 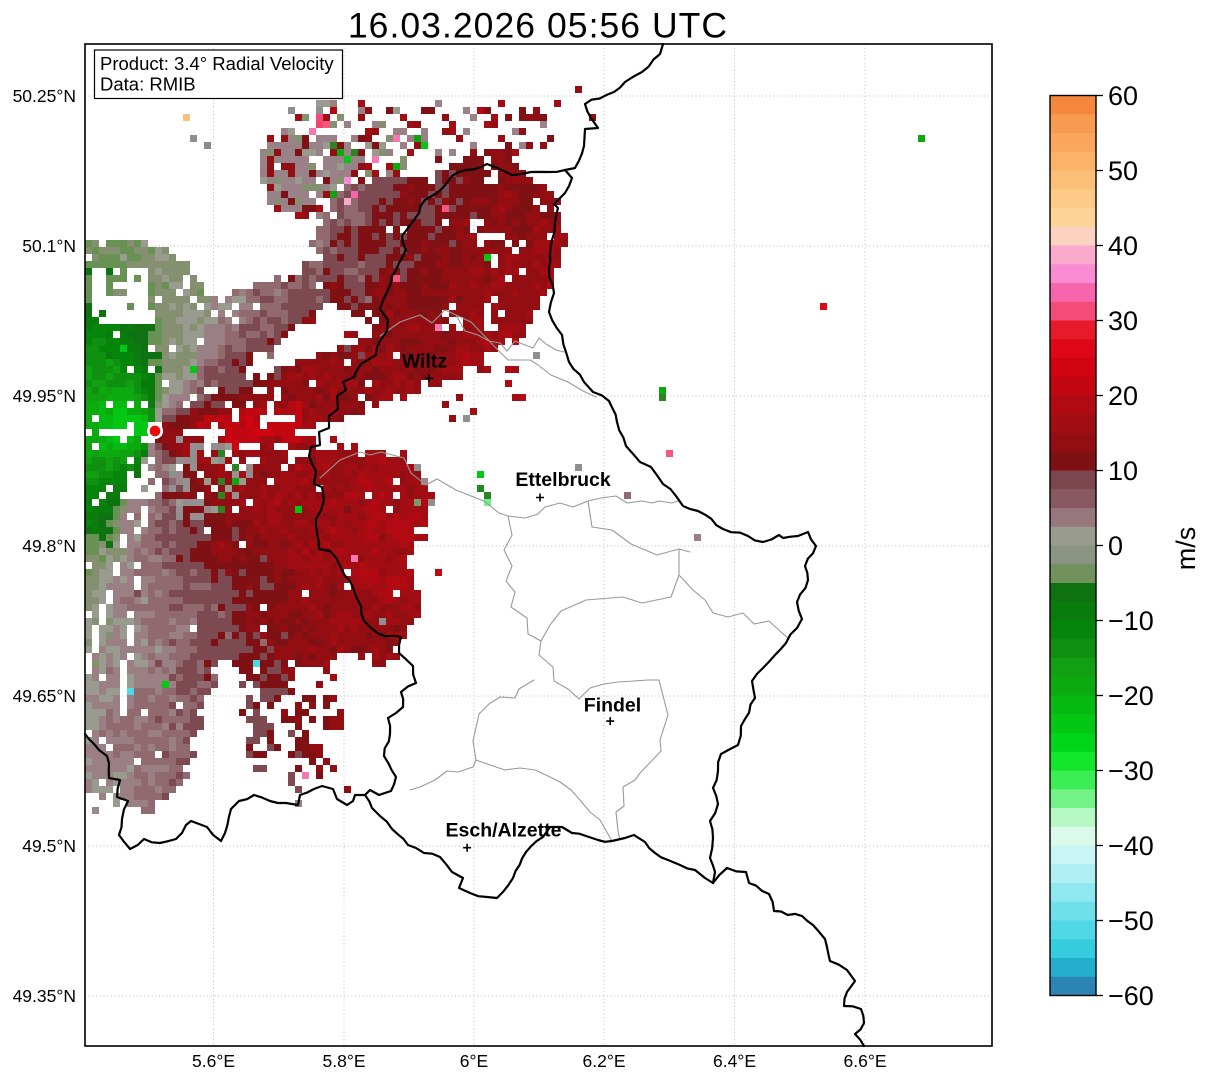 I want to click on svg-text: 49.65°N, so click(x=44, y=696).